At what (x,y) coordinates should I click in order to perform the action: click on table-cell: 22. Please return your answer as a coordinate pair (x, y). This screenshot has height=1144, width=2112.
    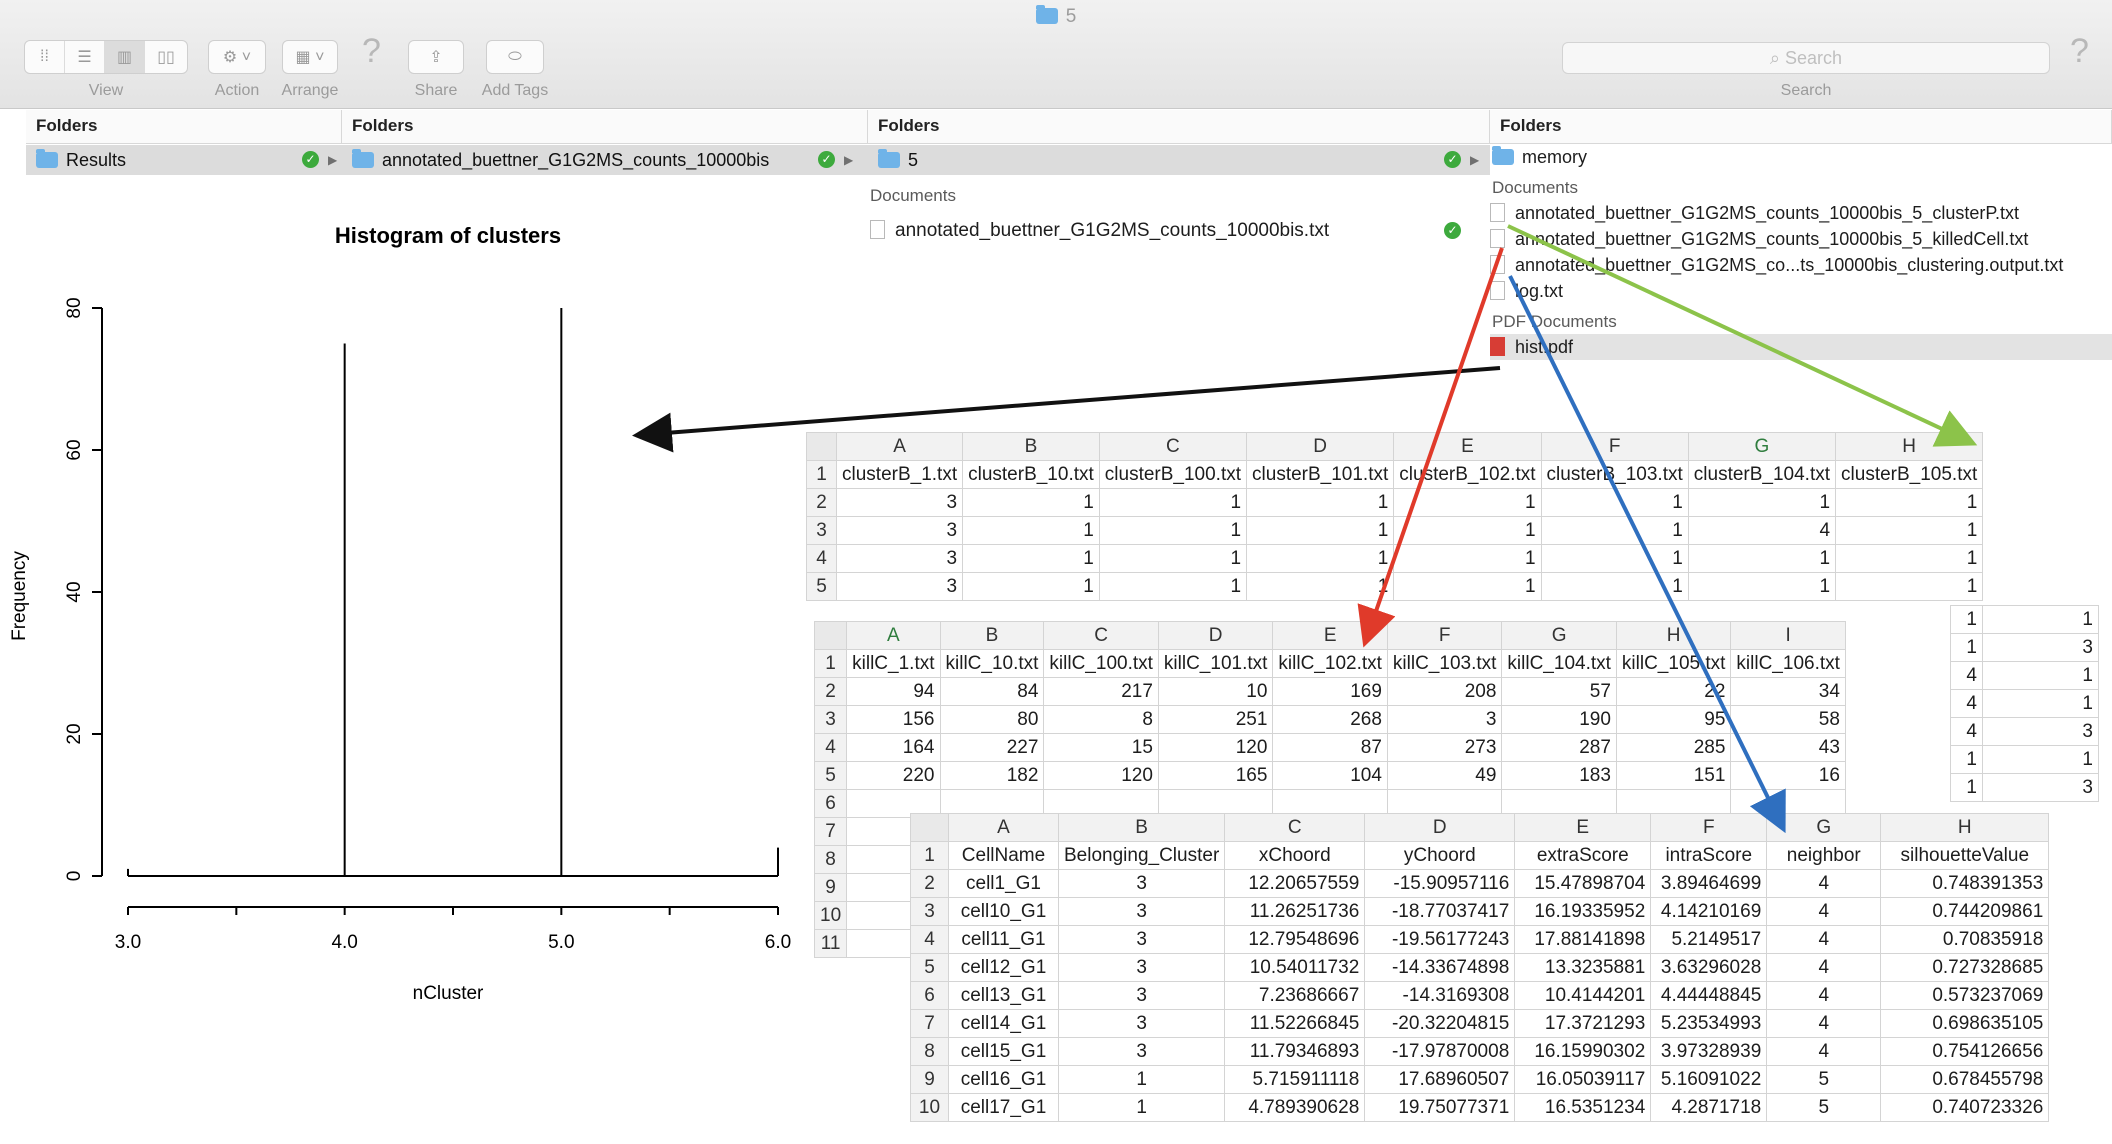
    Looking at the image, I should click on (1673, 691).